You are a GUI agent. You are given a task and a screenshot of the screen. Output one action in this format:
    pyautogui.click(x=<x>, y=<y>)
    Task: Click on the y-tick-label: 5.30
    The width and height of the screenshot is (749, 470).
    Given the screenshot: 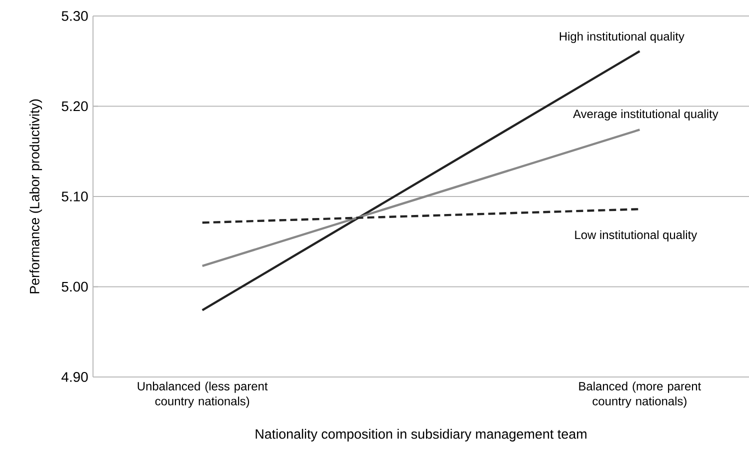 What is the action you would take?
    pyautogui.click(x=75, y=16)
    